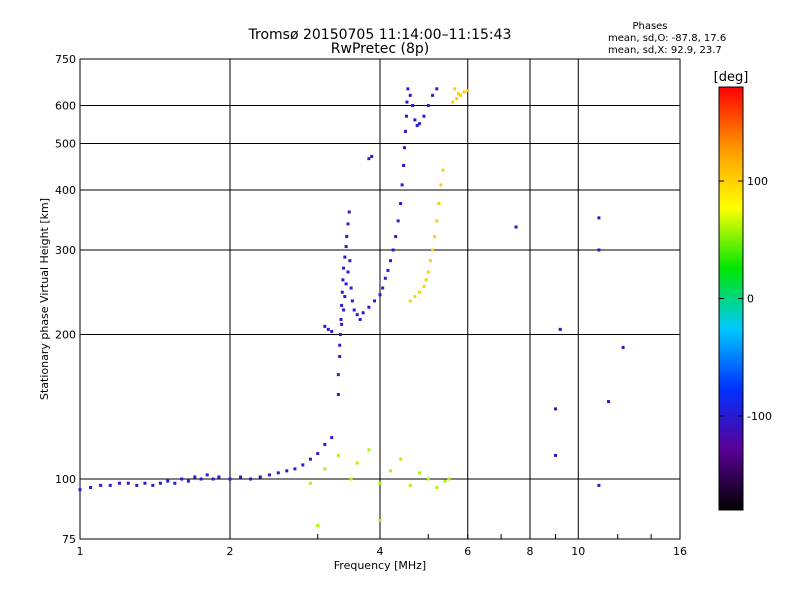  Describe the element at coordinates (65, 59) in the screenshot. I see `y-tick-label: 750` at that location.